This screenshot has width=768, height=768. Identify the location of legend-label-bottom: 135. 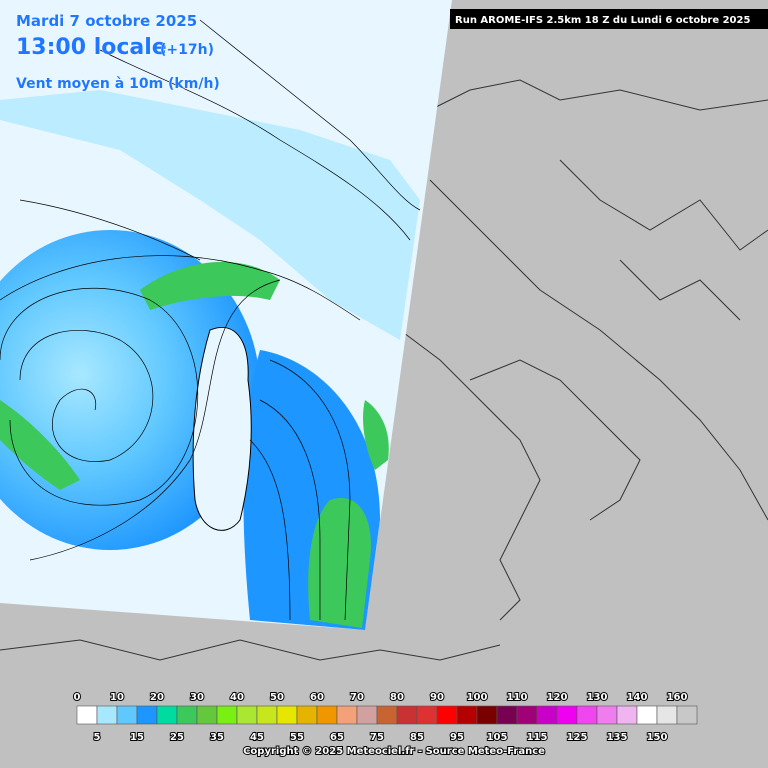
(617, 737).